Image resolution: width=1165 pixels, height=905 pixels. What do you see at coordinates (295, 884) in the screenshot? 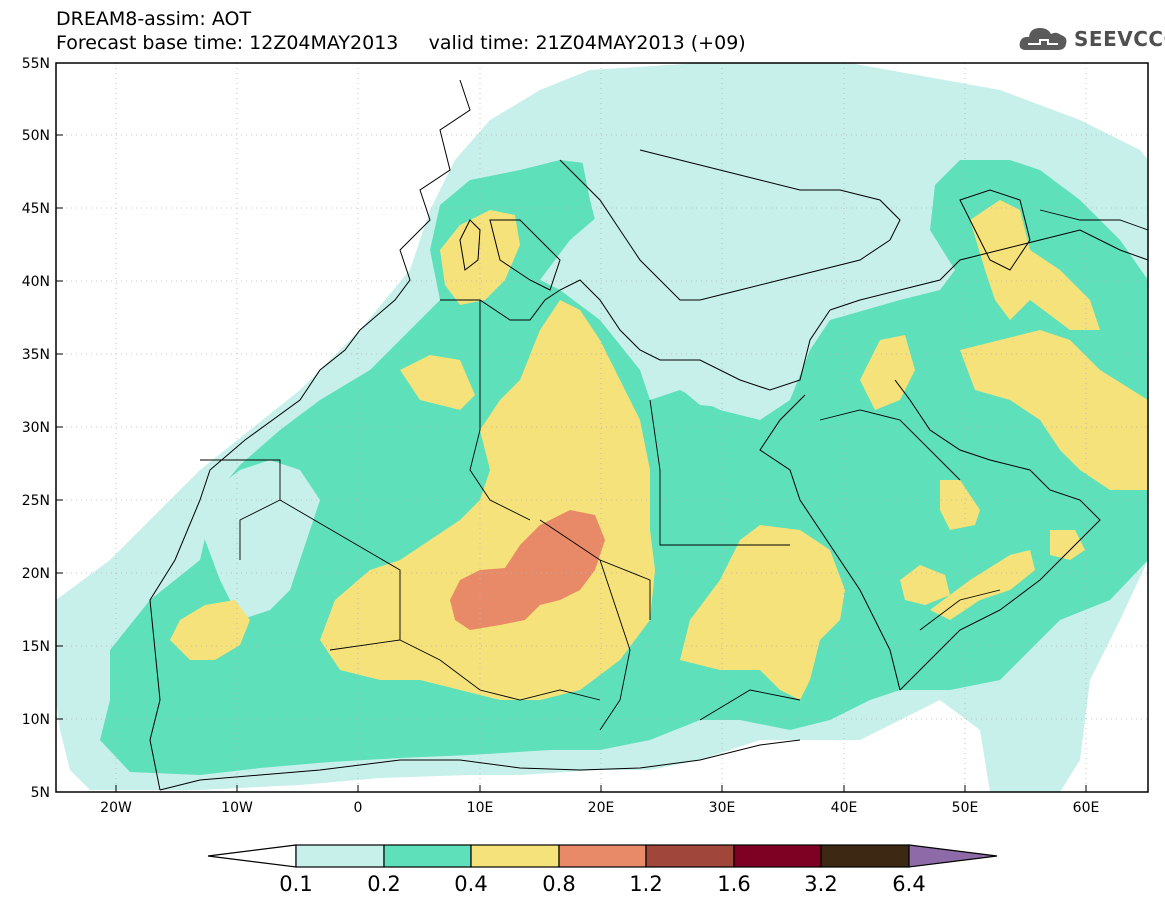
I see `colorbar-label: 0.1` at bounding box center [295, 884].